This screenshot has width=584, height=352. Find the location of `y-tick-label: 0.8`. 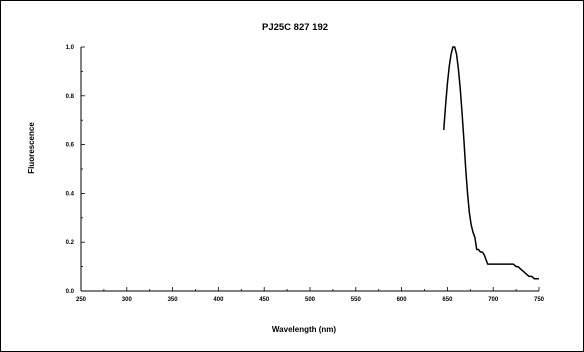

y-tick-label: 0.8 is located at coordinates (70, 97).